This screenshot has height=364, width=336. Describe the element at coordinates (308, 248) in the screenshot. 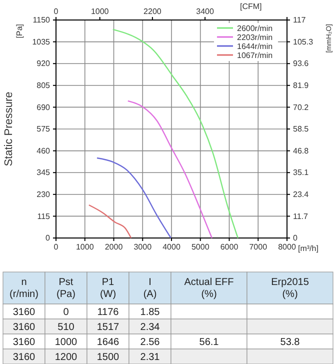

I see `x-axis-title: [m³/h]` at that location.